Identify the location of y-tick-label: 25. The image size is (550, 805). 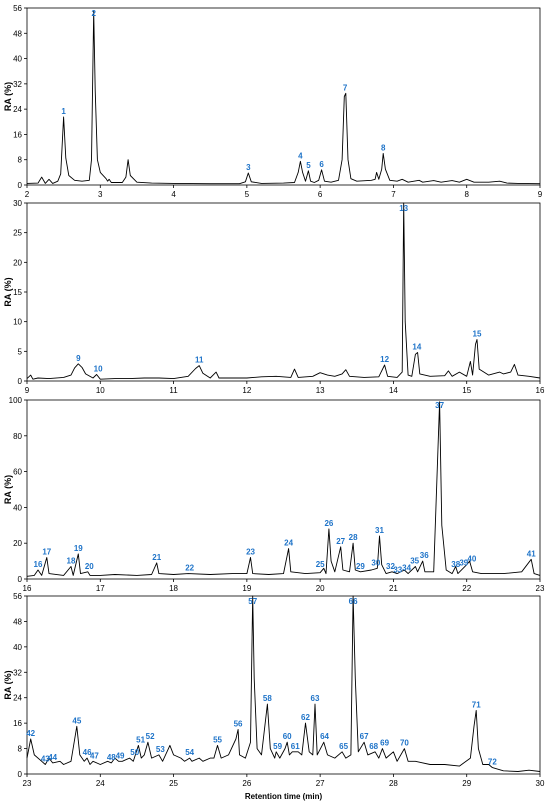
(17, 233).